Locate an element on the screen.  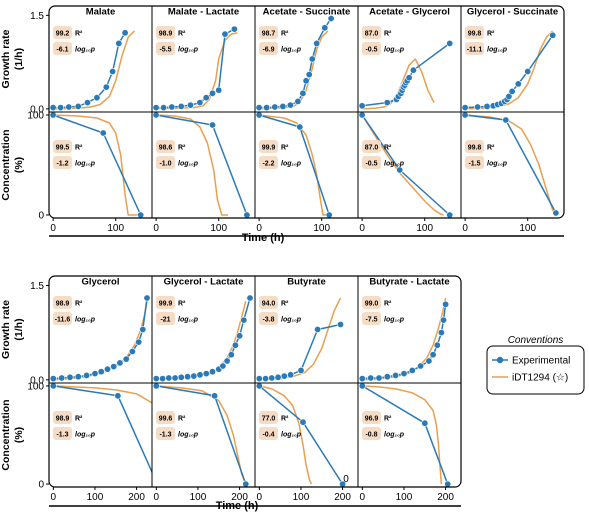
growth-stats-r2-value: 94.0 is located at coordinates (269, 304).